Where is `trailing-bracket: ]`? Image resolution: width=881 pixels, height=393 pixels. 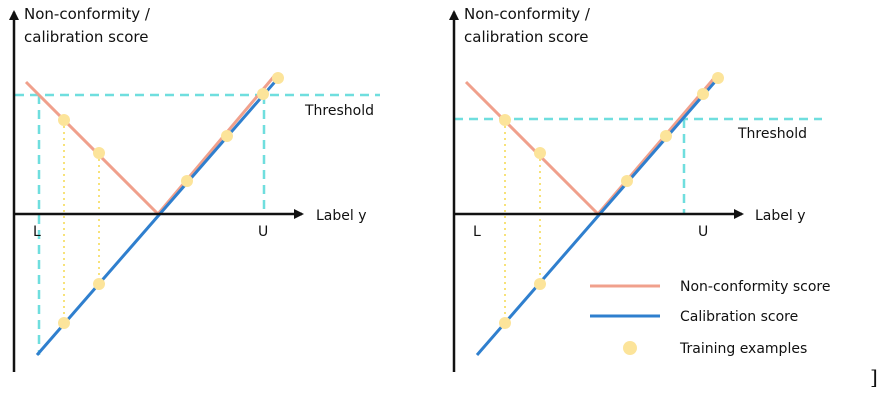 trailing-bracket: ] is located at coordinates (874, 377).